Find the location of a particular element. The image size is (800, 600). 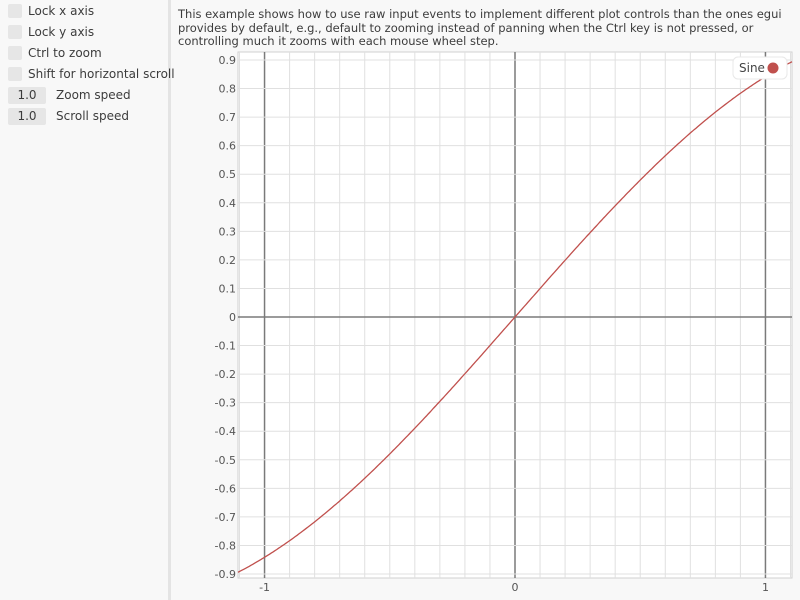

lock-y-checkbox: Lock y axis is located at coordinates (51, 32).